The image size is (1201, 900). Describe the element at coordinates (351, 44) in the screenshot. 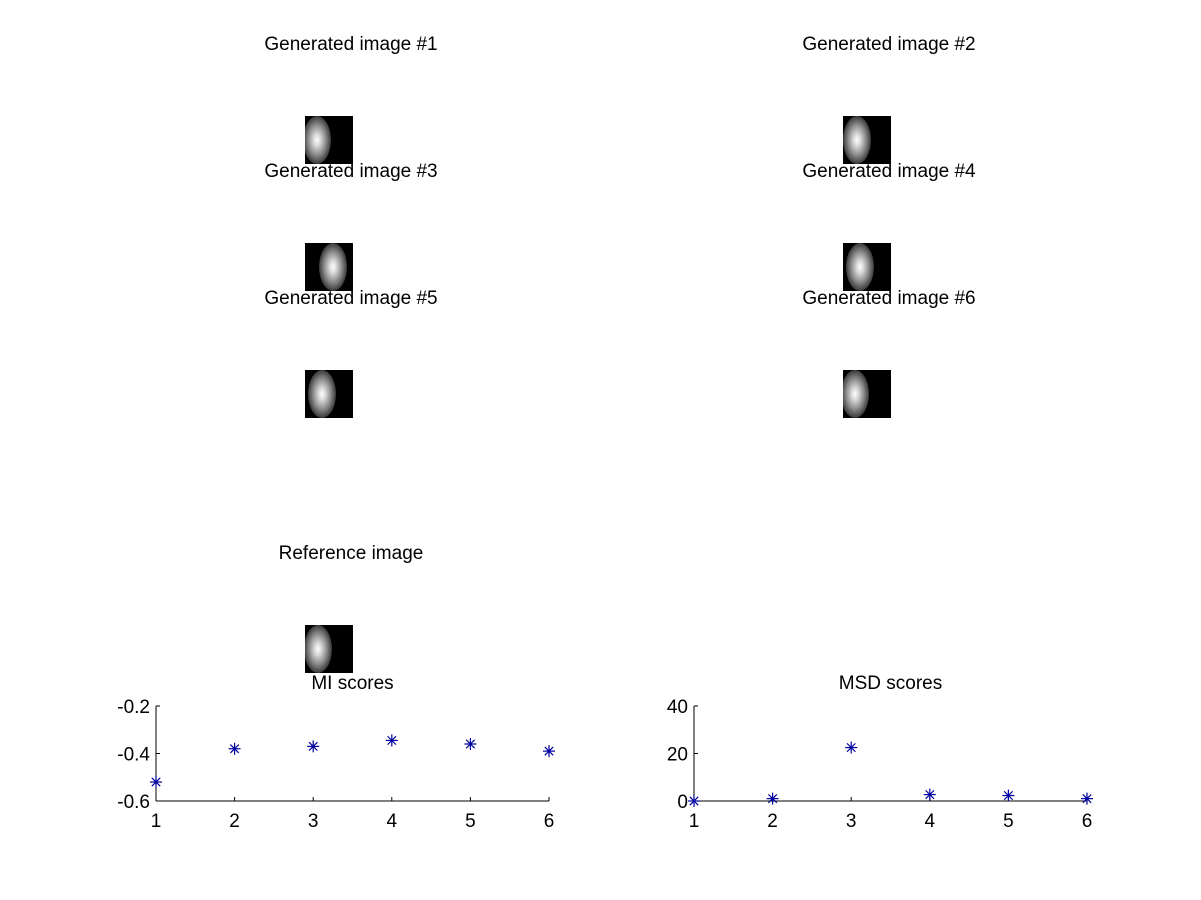

I see `generated-title-1: Generated image #1` at that location.